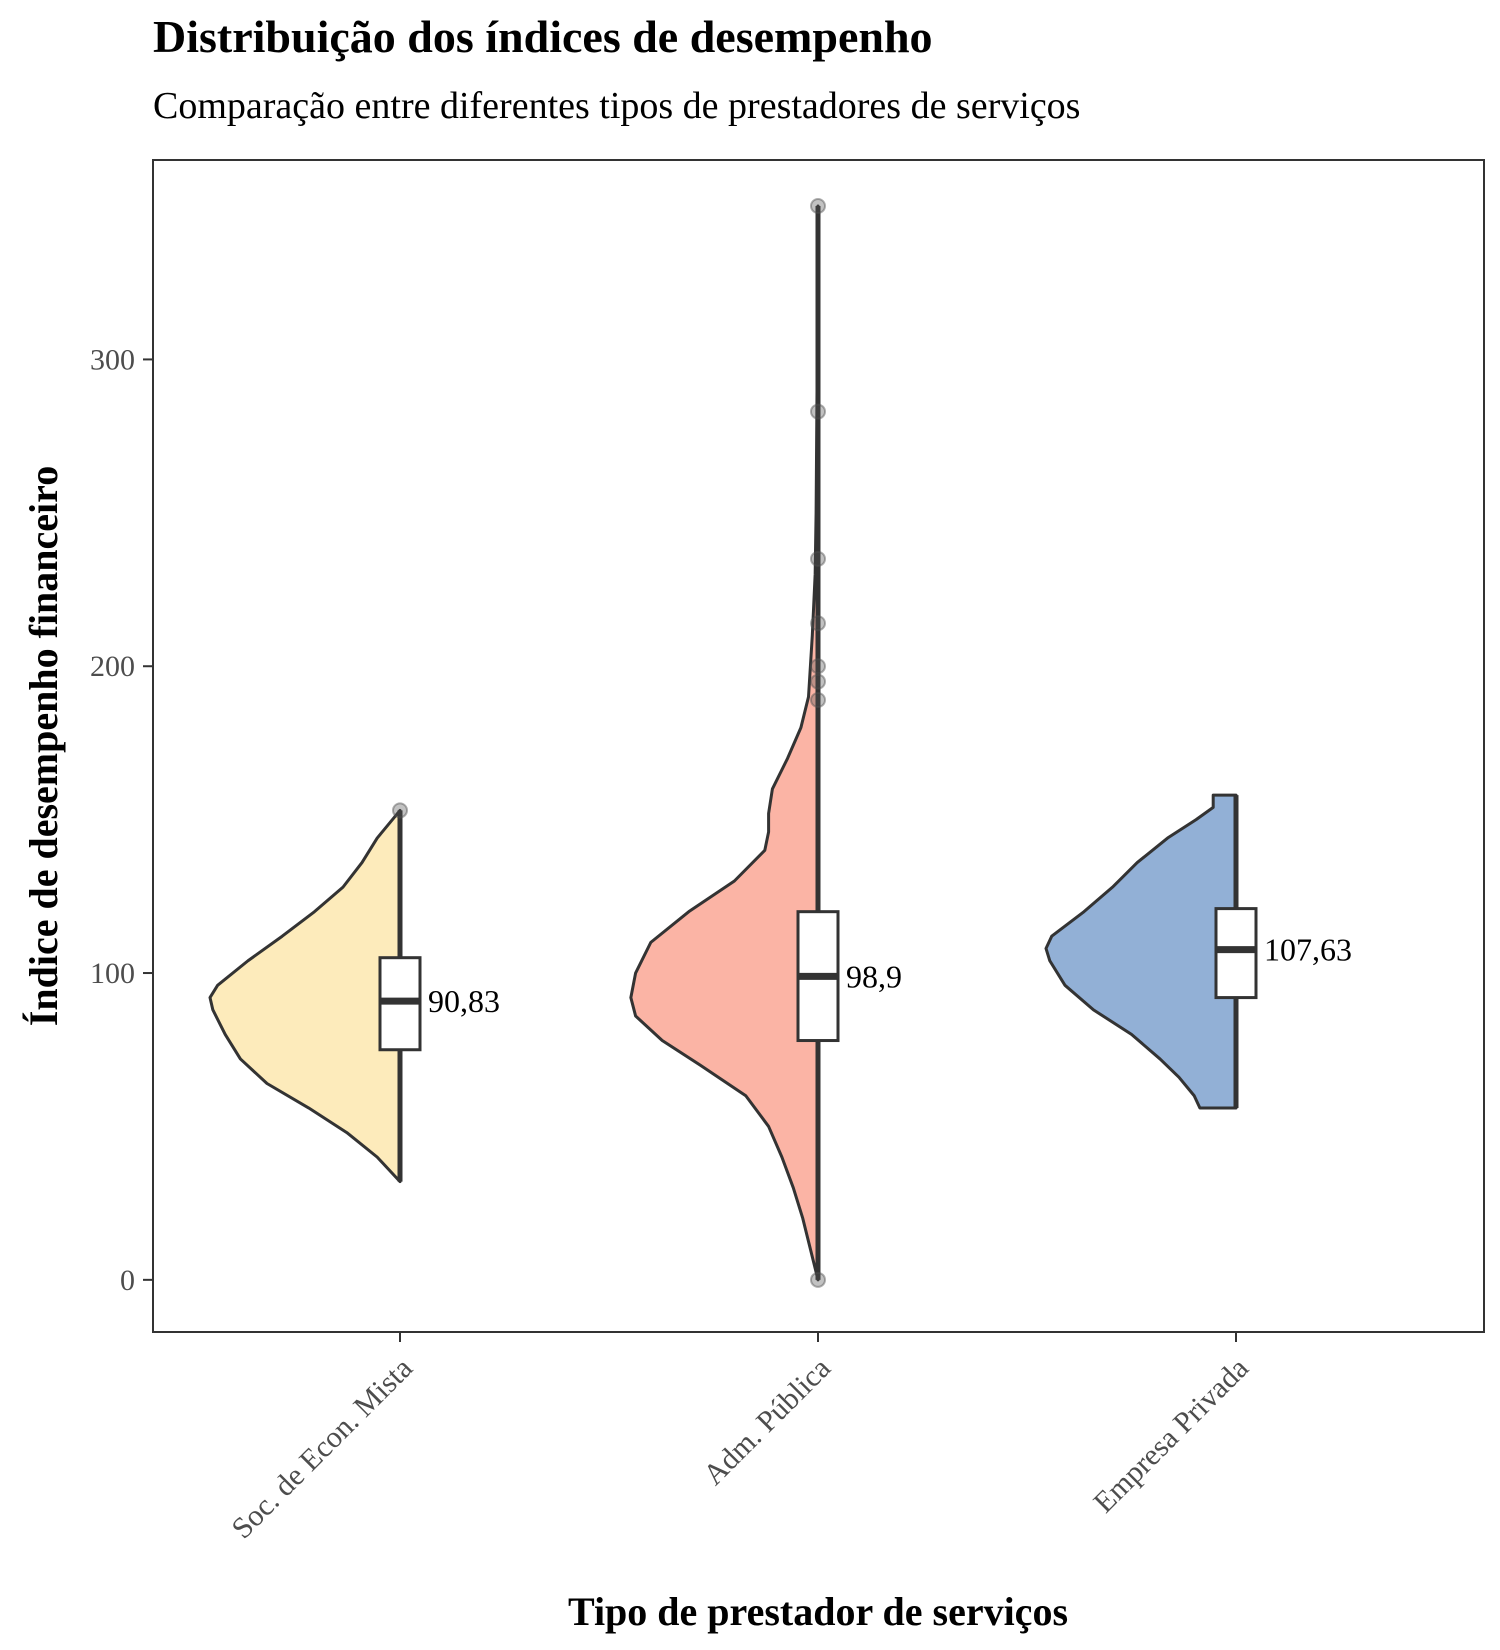 The image size is (1500, 1650). What do you see at coordinates (43, 746) in the screenshot?
I see `y-axis-title: Índice de desempenho financeiro` at bounding box center [43, 746].